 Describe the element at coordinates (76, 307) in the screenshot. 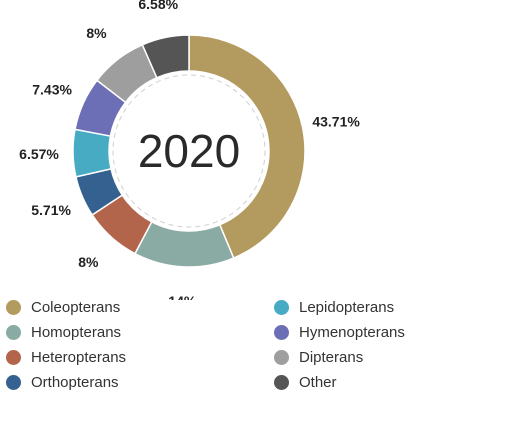

I see `legend-label: Coleopterans` at that location.